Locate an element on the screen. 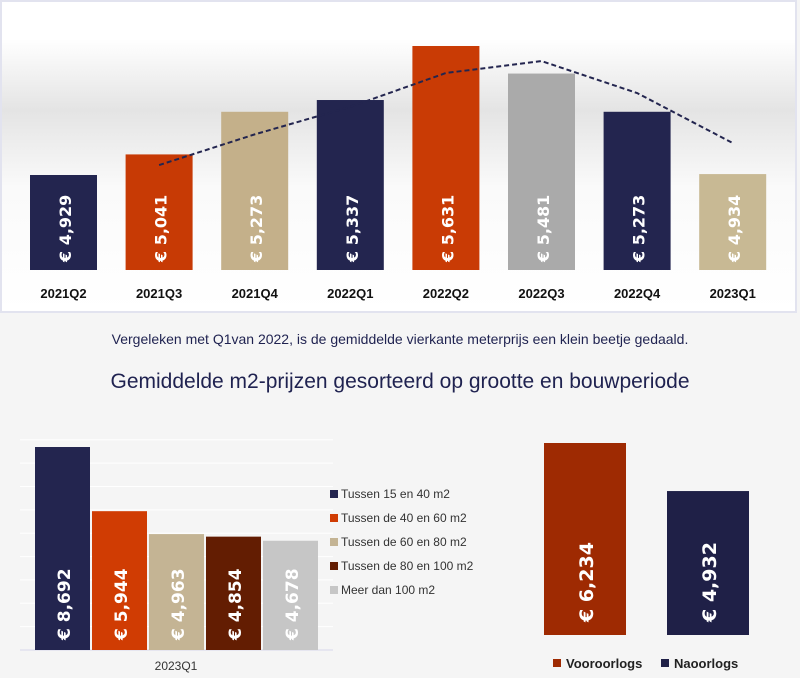  bar-value-label: € 5,041 is located at coordinates (161, 229).